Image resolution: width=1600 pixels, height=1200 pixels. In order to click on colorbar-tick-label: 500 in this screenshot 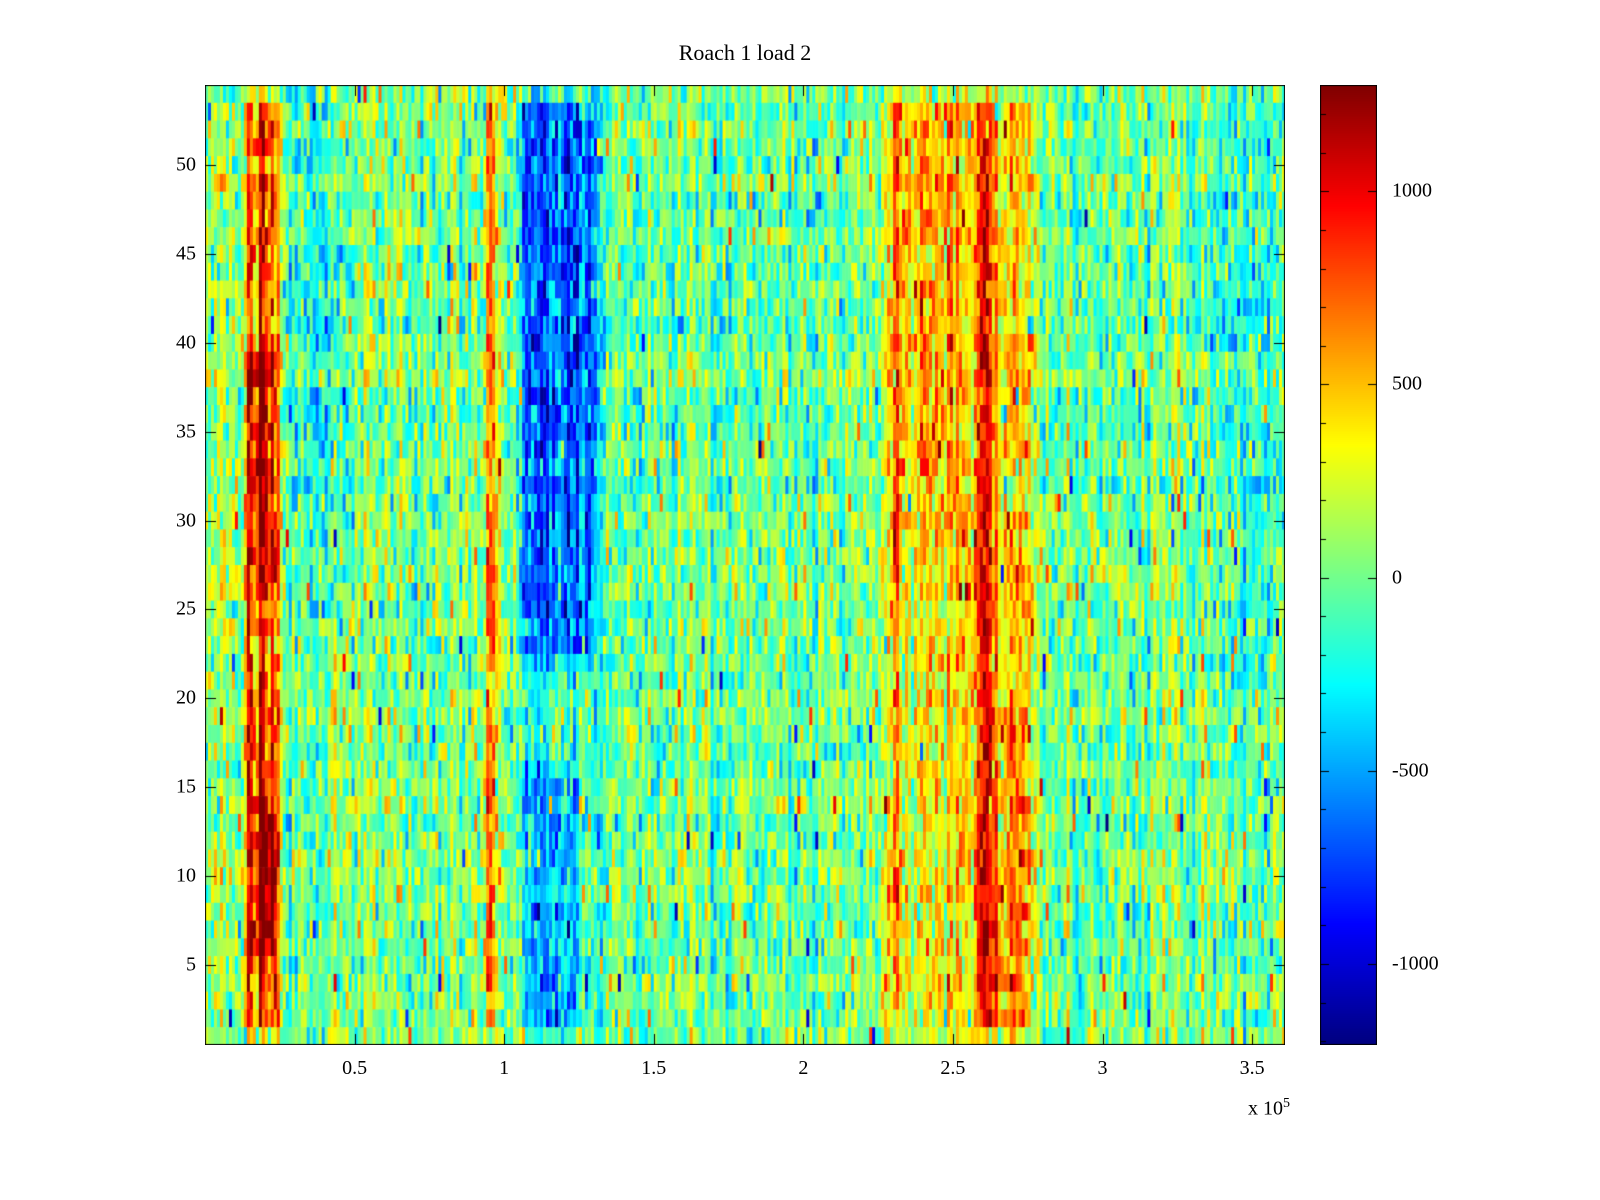, I will do `click(1407, 383)`.